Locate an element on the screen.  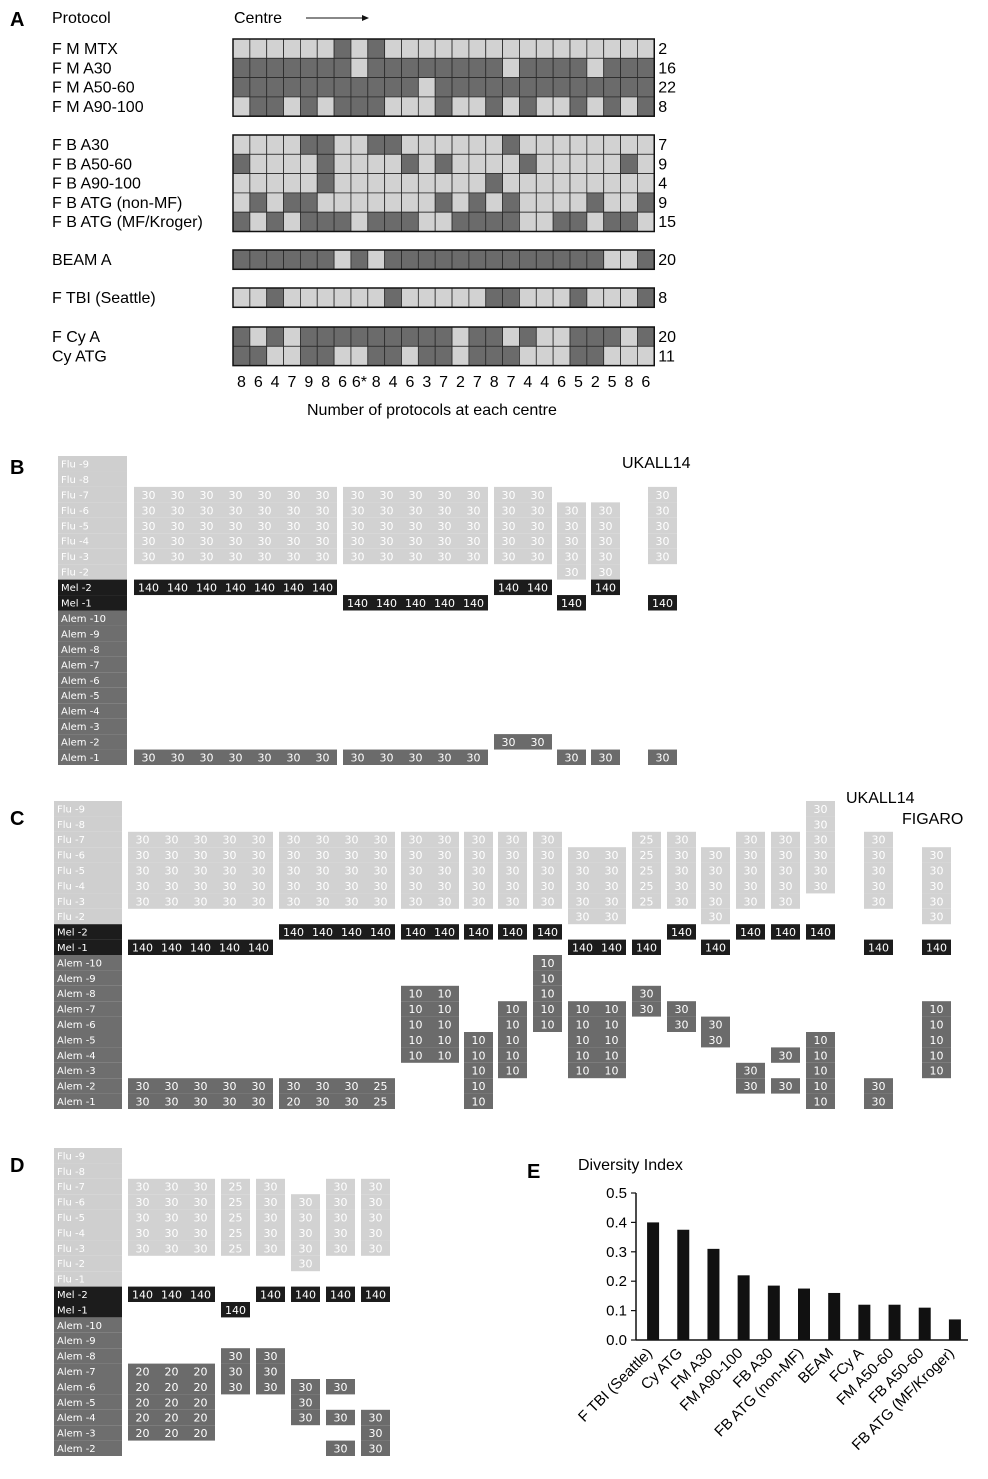
protocol-count: 15 is located at coordinates (667, 222).